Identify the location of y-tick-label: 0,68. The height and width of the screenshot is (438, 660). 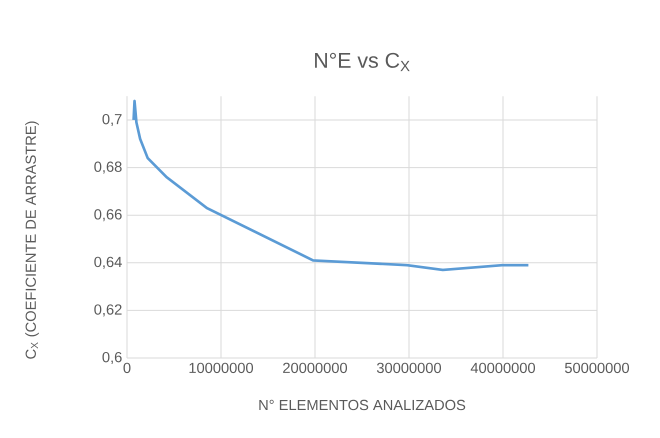
(108, 168).